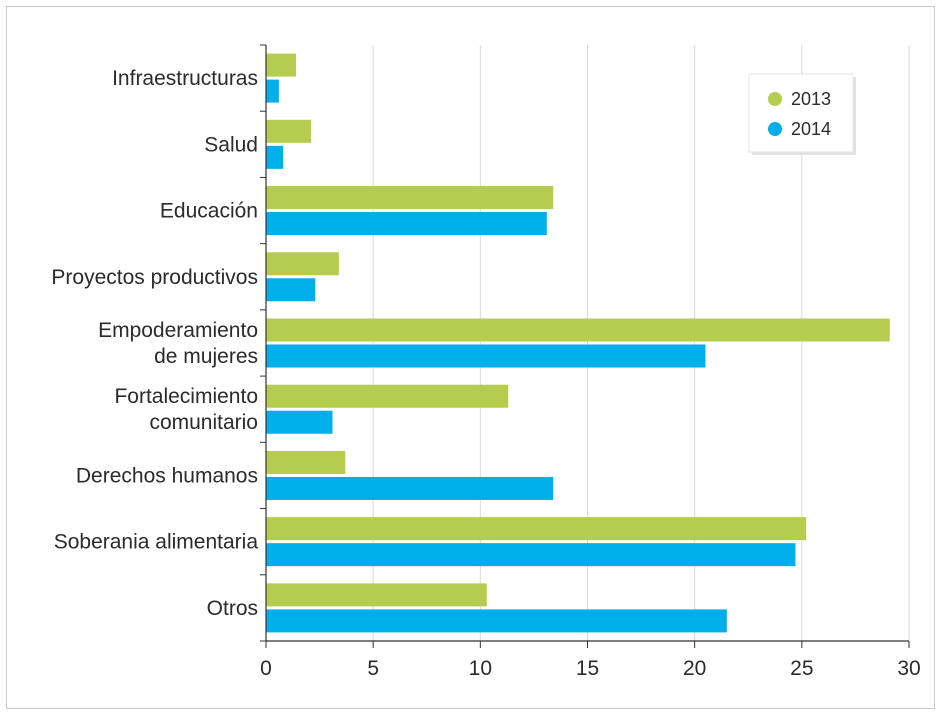 Image resolution: width=943 pixels, height=717 pixels. I want to click on x-tick-label: 0, so click(266, 668).